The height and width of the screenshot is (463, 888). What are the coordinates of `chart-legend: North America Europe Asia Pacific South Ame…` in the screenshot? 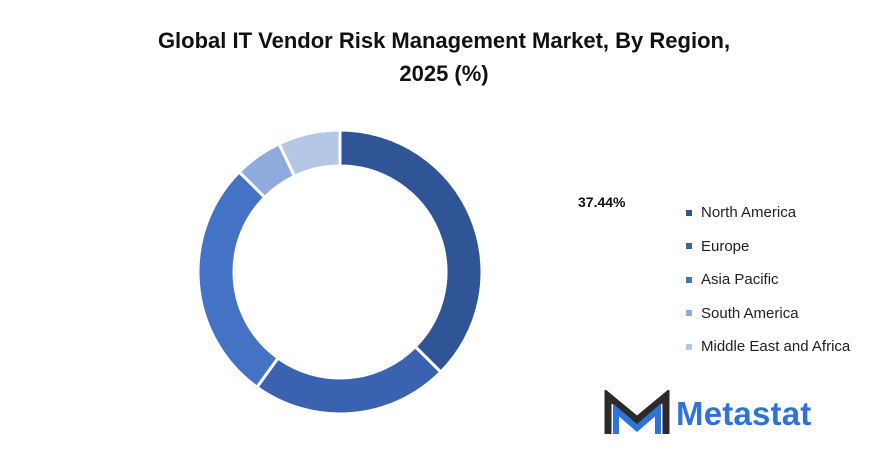 It's located at (768, 280).